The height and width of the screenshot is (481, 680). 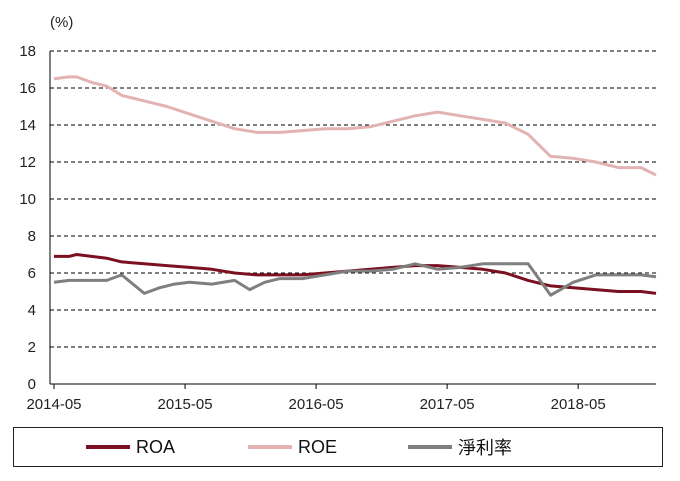 I want to click on legend-label-roa: ROA, so click(x=156, y=446).